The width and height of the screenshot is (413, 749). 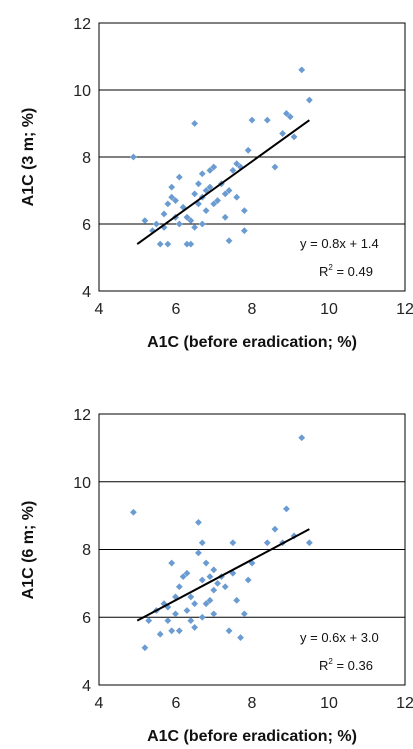 What do you see at coordinates (86, 158) in the screenshot?
I see `y-tick-label: 8` at bounding box center [86, 158].